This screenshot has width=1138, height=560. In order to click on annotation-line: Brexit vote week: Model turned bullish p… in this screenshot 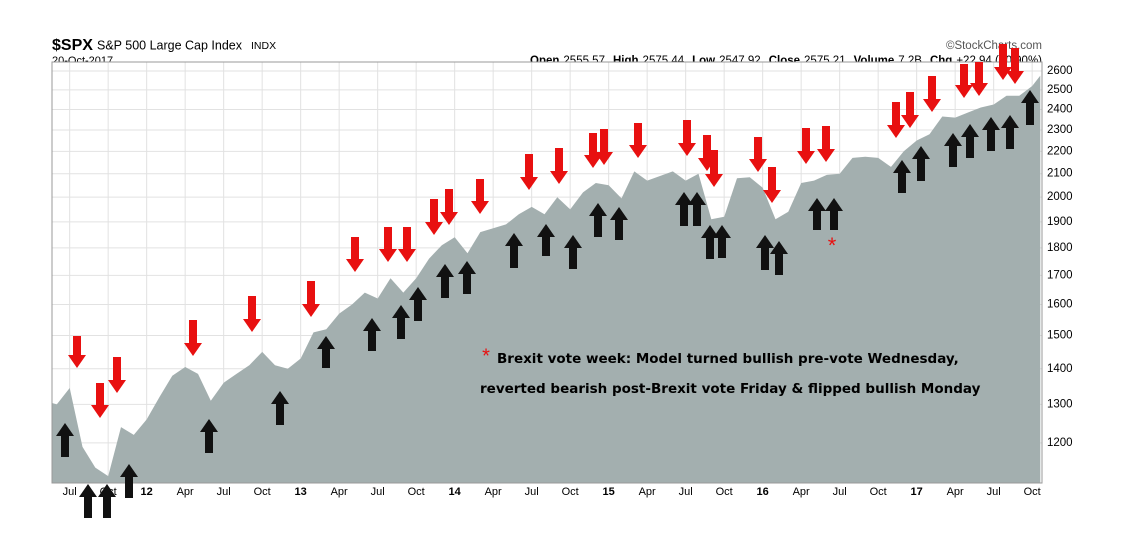, I will do `click(728, 359)`.